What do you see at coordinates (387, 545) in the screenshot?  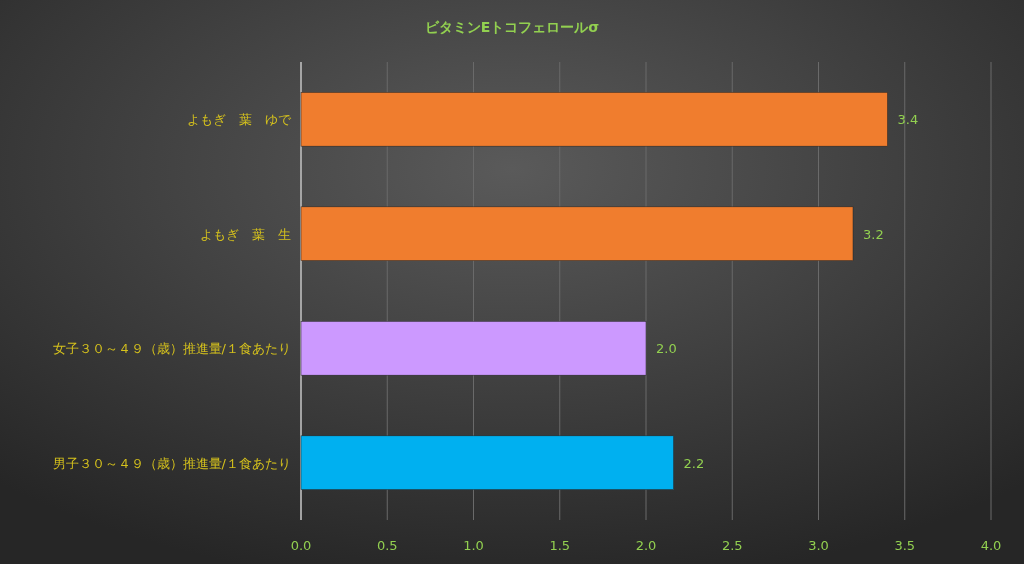 I see `x-tick-label: 0.5` at bounding box center [387, 545].